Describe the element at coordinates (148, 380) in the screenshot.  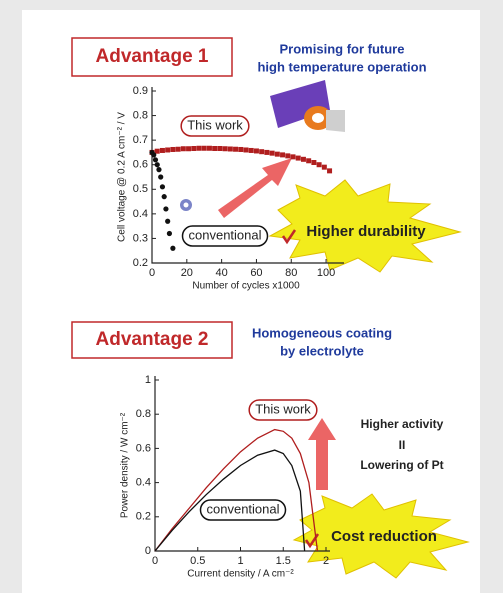
I see `y-tick-label: 1` at that location.